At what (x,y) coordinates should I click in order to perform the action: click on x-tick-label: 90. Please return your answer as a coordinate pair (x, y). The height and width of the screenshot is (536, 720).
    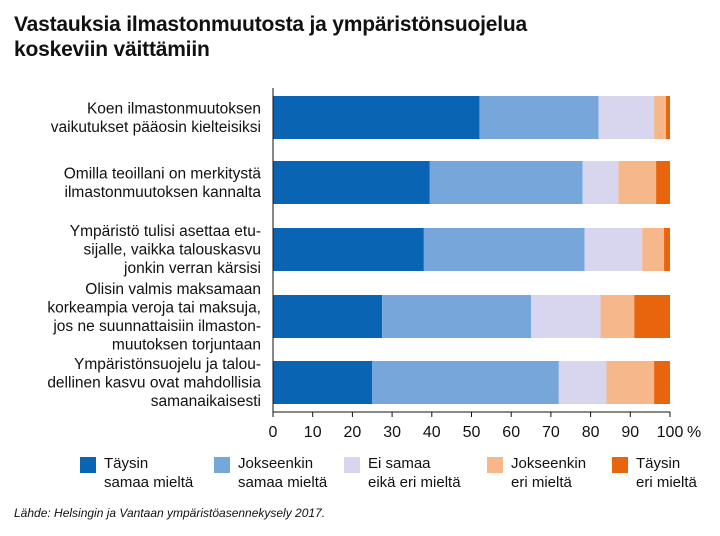
    Looking at the image, I should click on (630, 432).